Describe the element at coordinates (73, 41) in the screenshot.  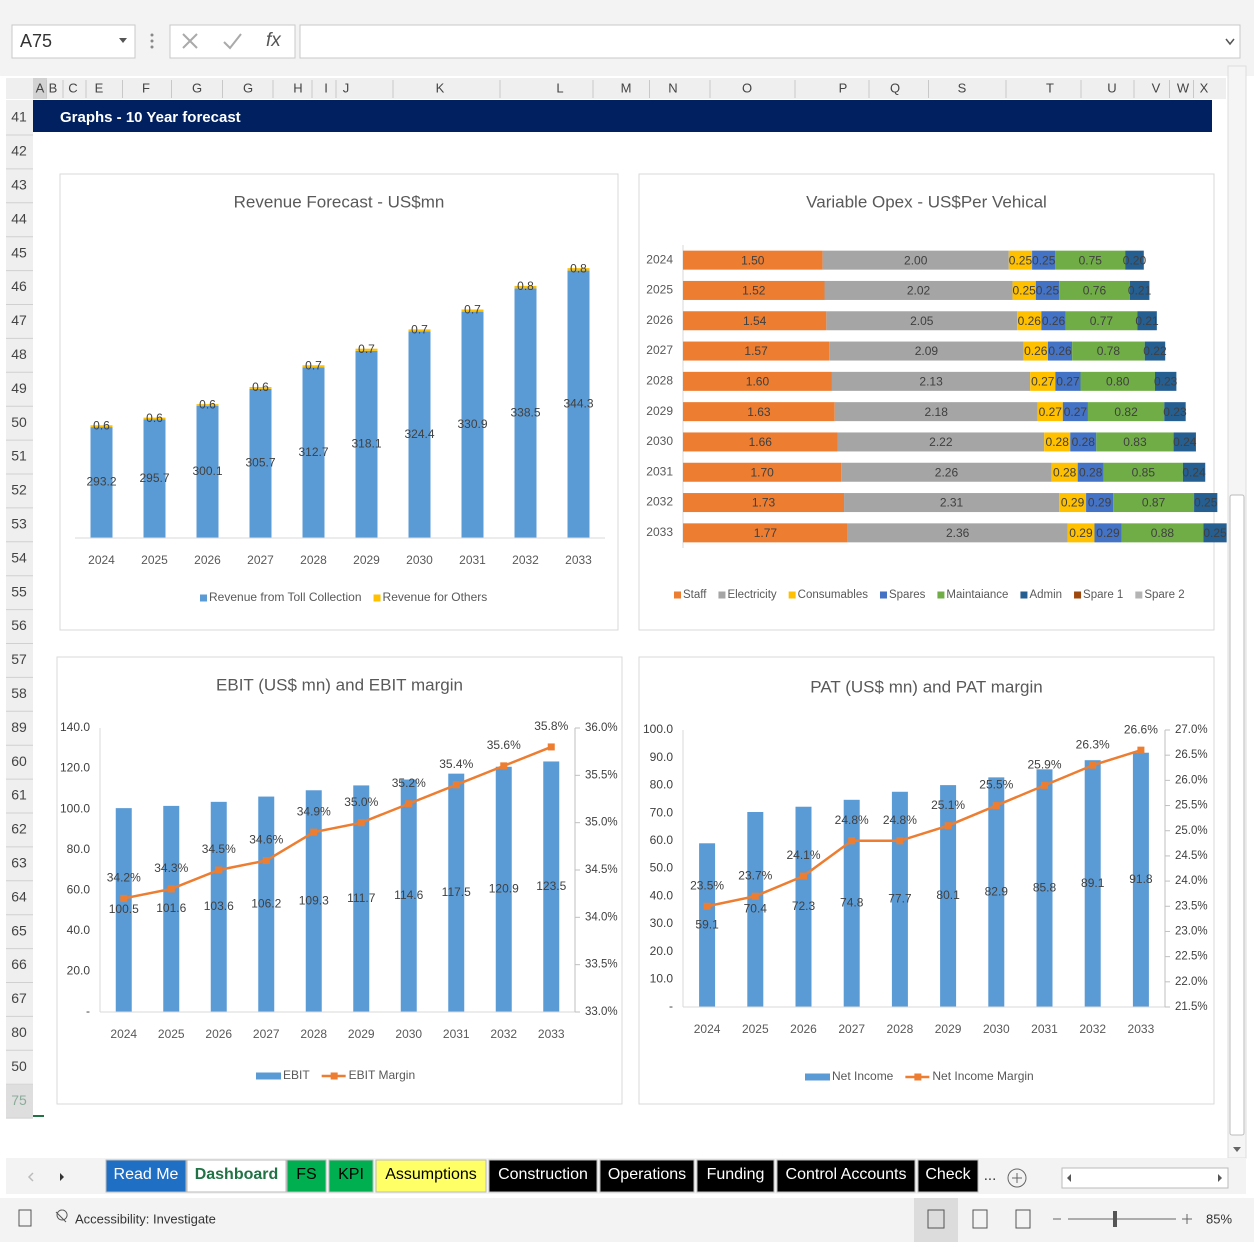
I see `name-box` at that location.